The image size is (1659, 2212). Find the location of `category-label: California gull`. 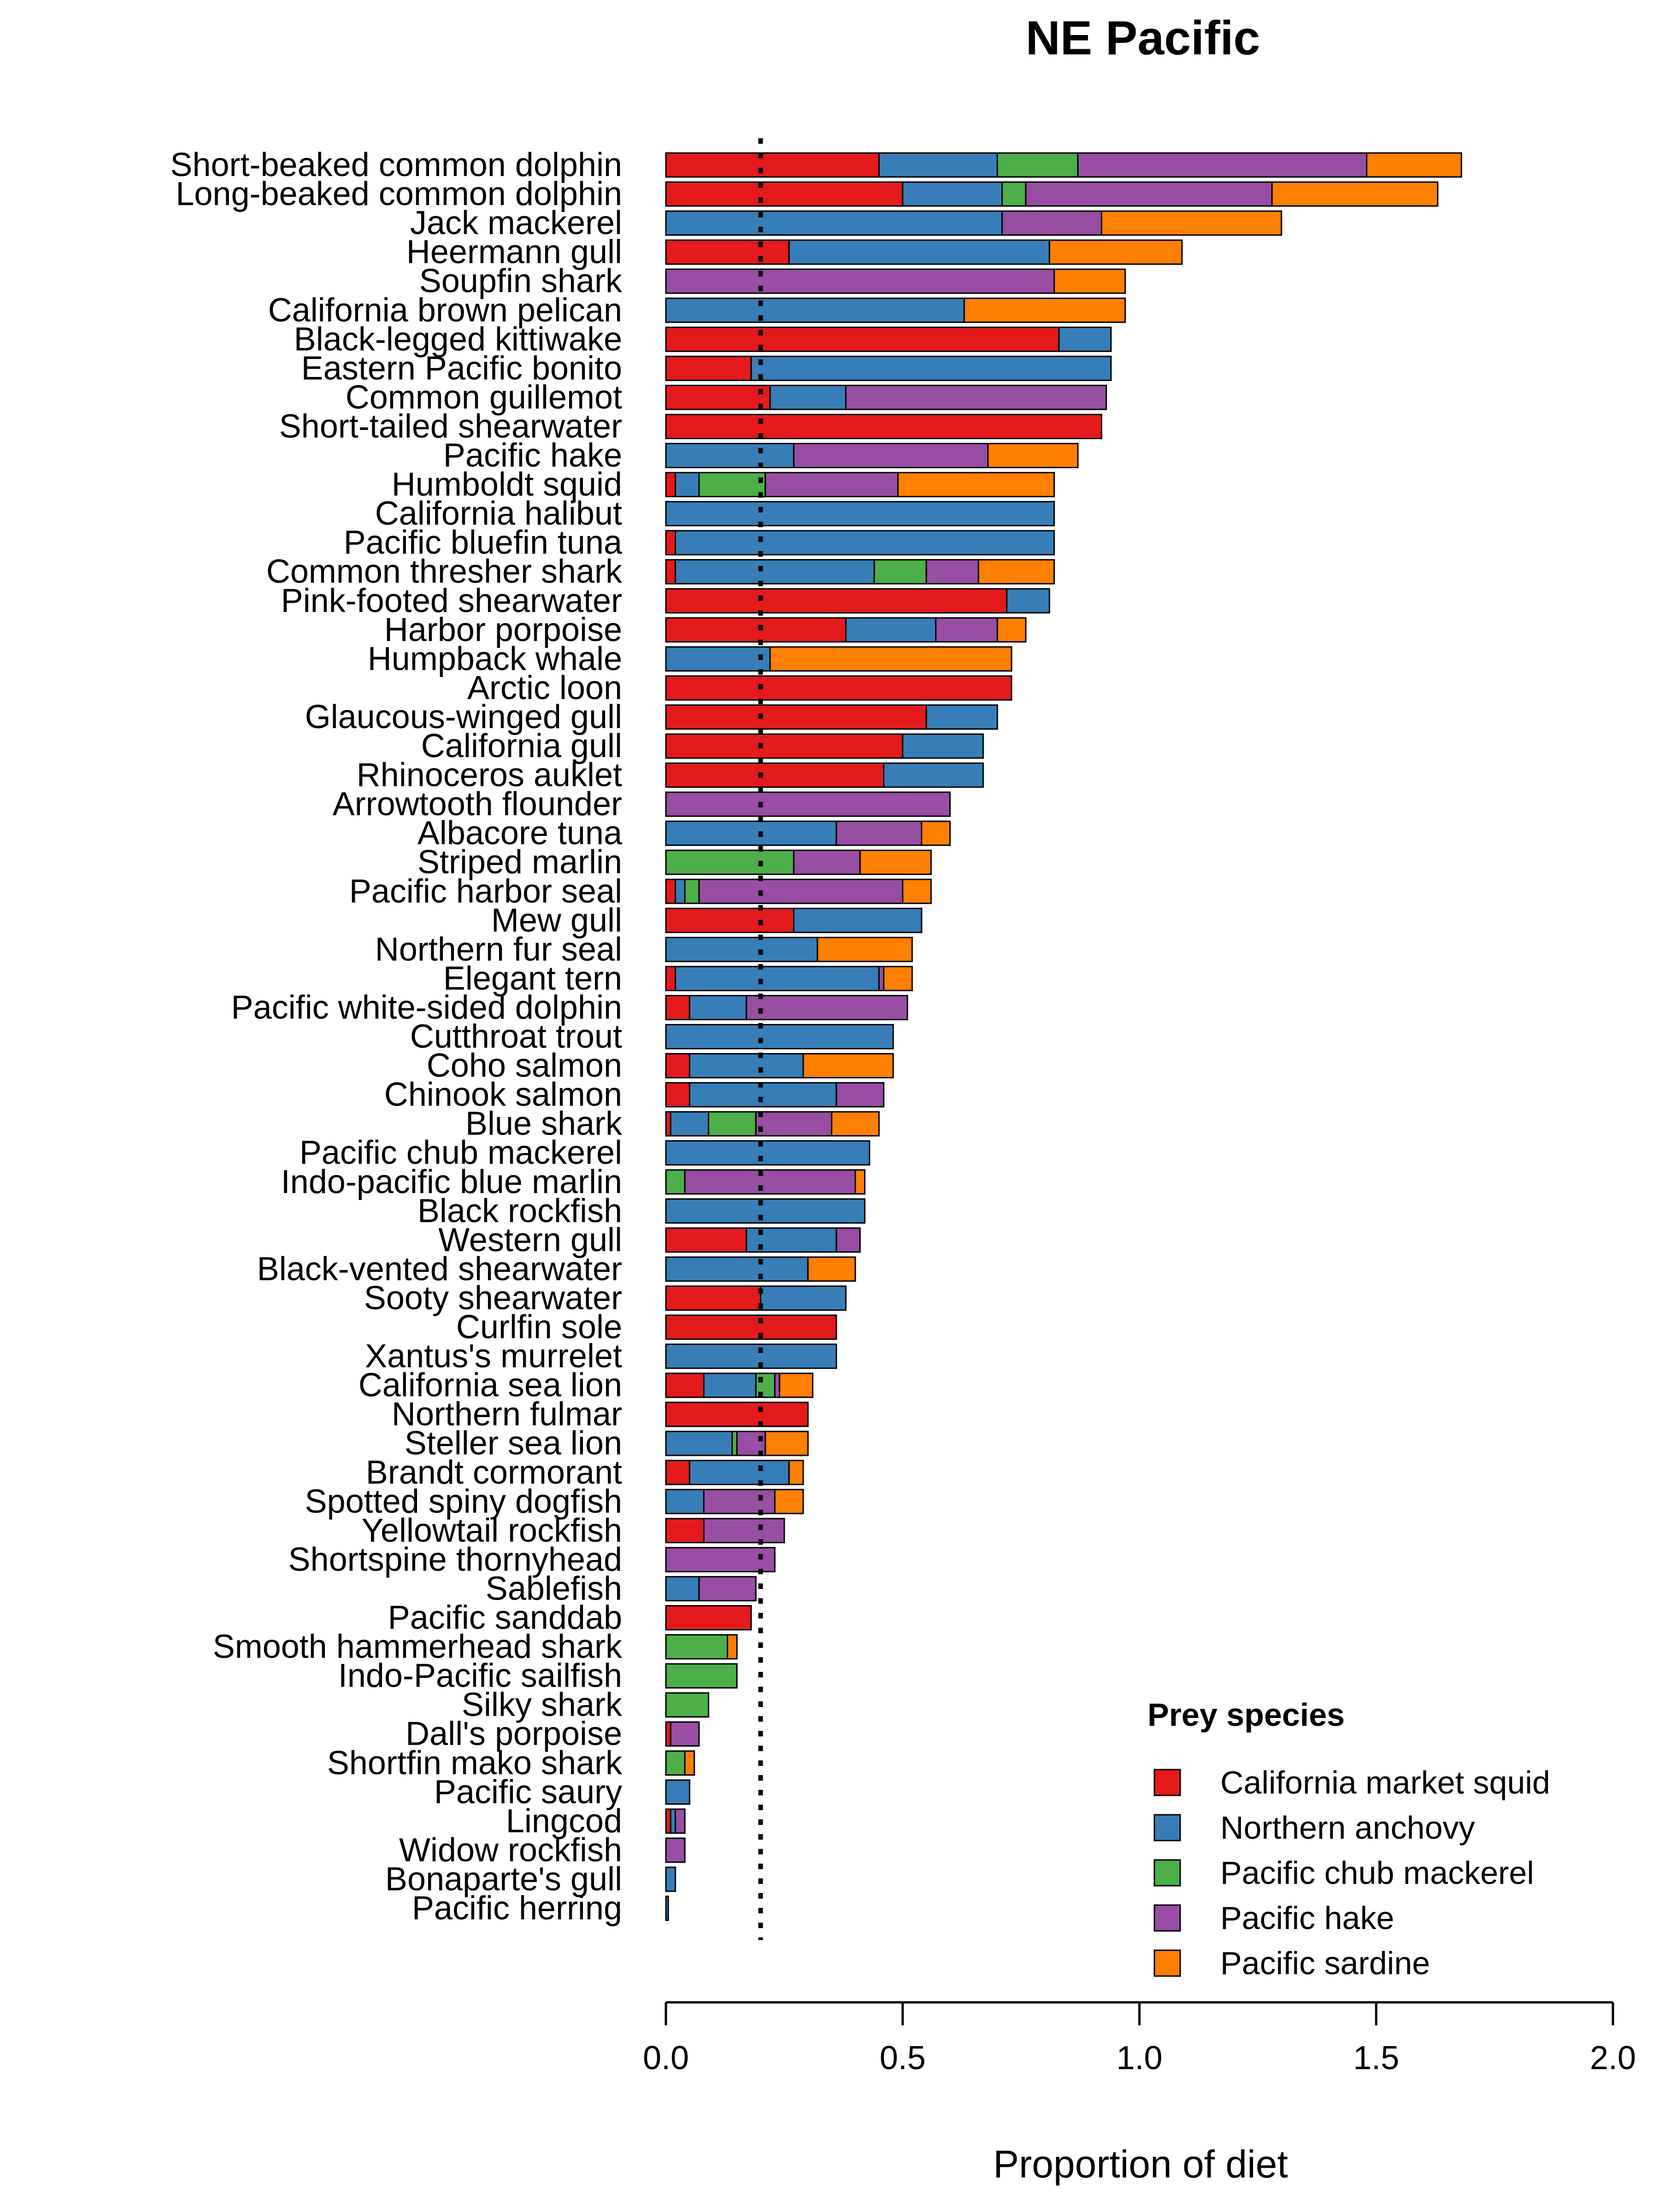

category-label: California gull is located at coordinates (521, 746).